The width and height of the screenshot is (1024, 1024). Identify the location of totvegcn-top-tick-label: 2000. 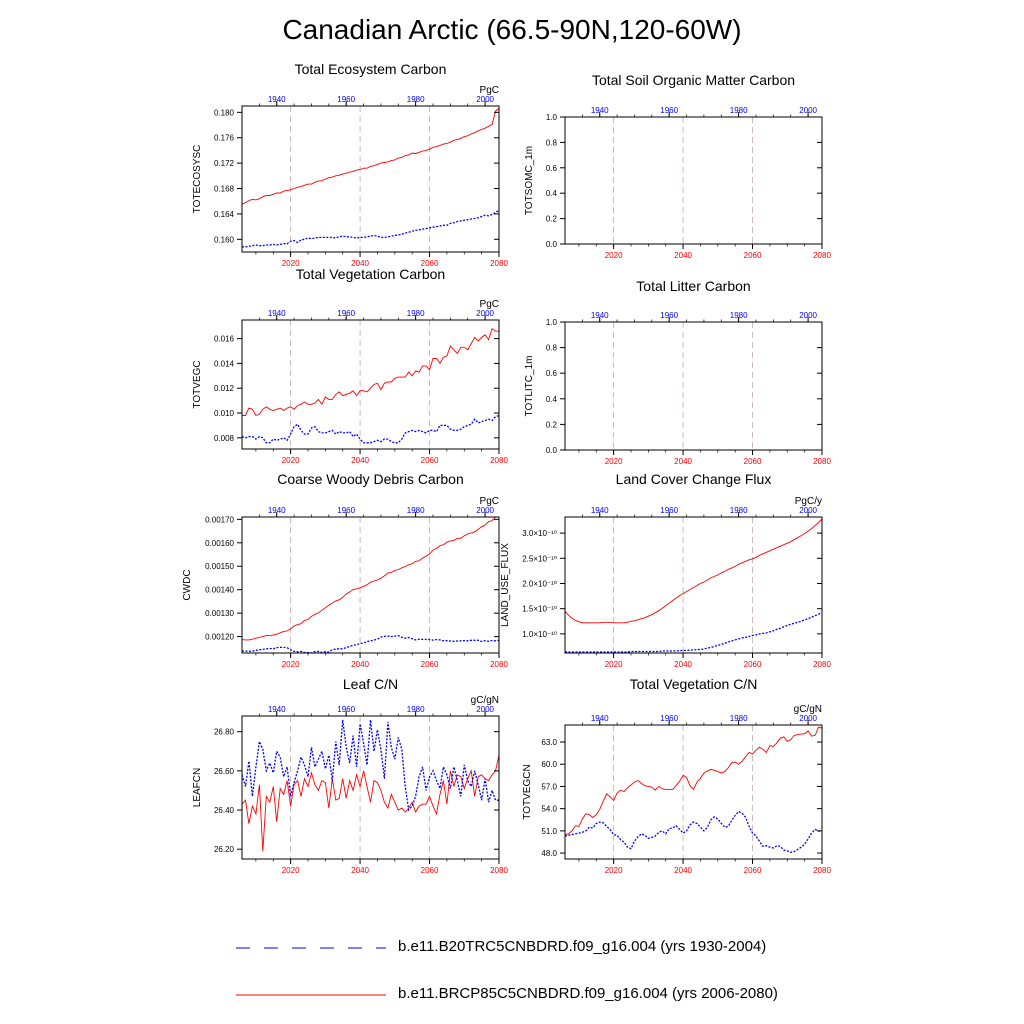
(808, 718).